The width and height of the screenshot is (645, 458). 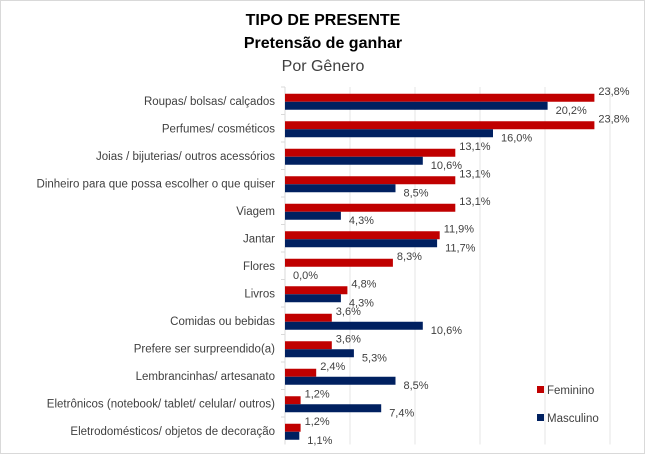 I want to click on chart-subtitle: Pretensão de ganhar, so click(x=323, y=43).